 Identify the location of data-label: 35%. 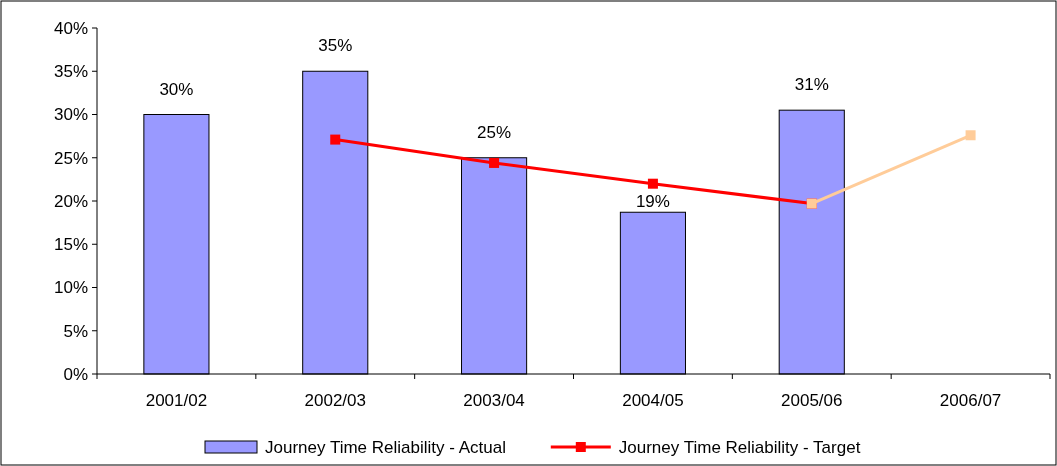
(335, 46).